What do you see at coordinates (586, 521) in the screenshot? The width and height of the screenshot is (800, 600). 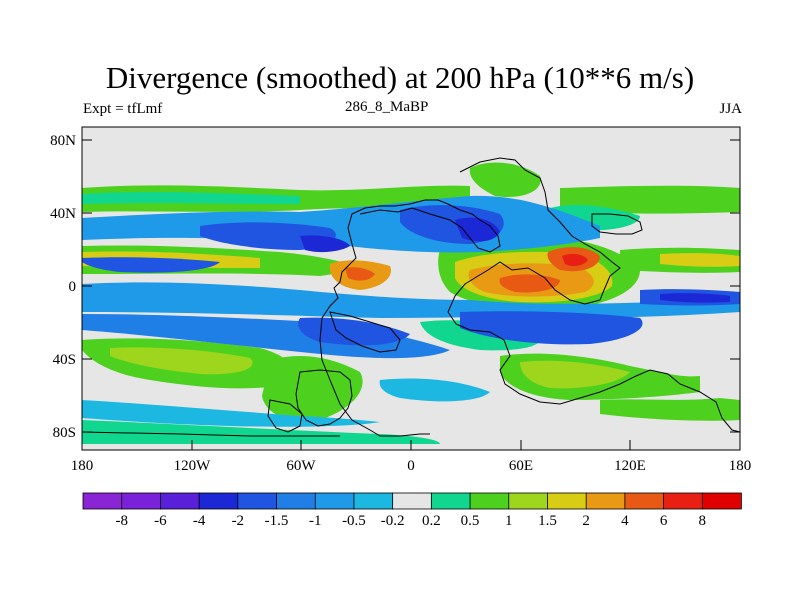 I see `colorbar-label: 2` at bounding box center [586, 521].